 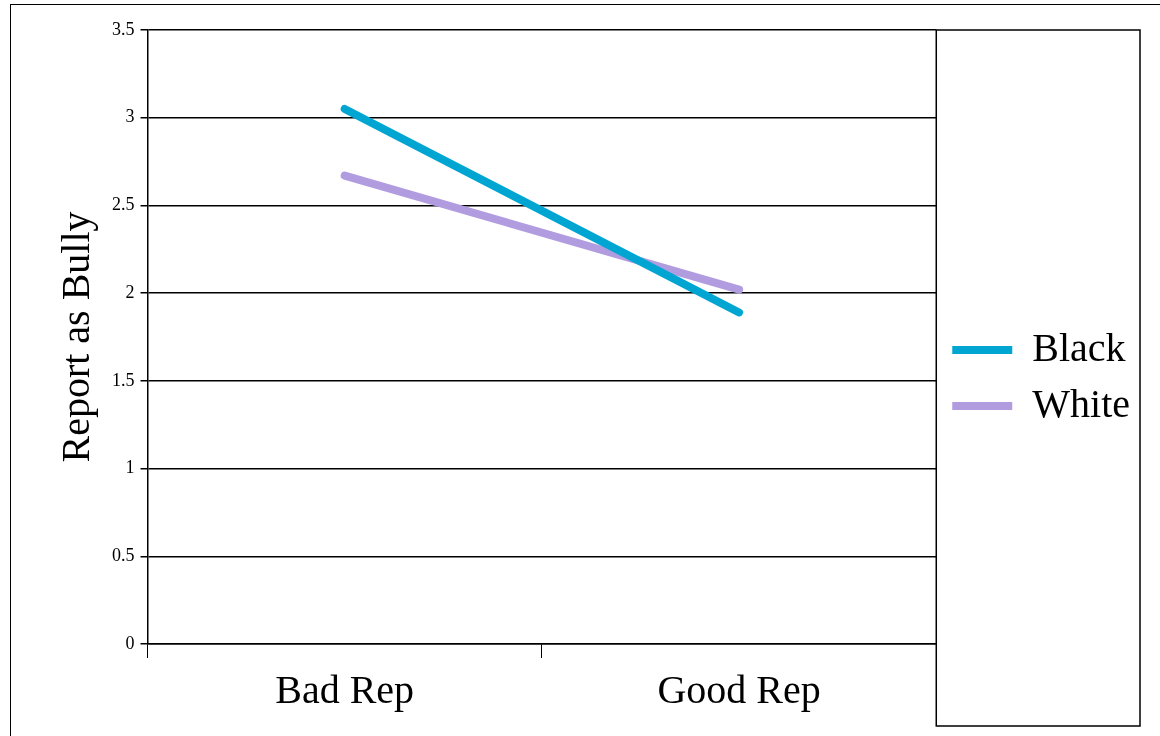 I want to click on x-tick-label: Bad Rep, so click(x=345, y=689).